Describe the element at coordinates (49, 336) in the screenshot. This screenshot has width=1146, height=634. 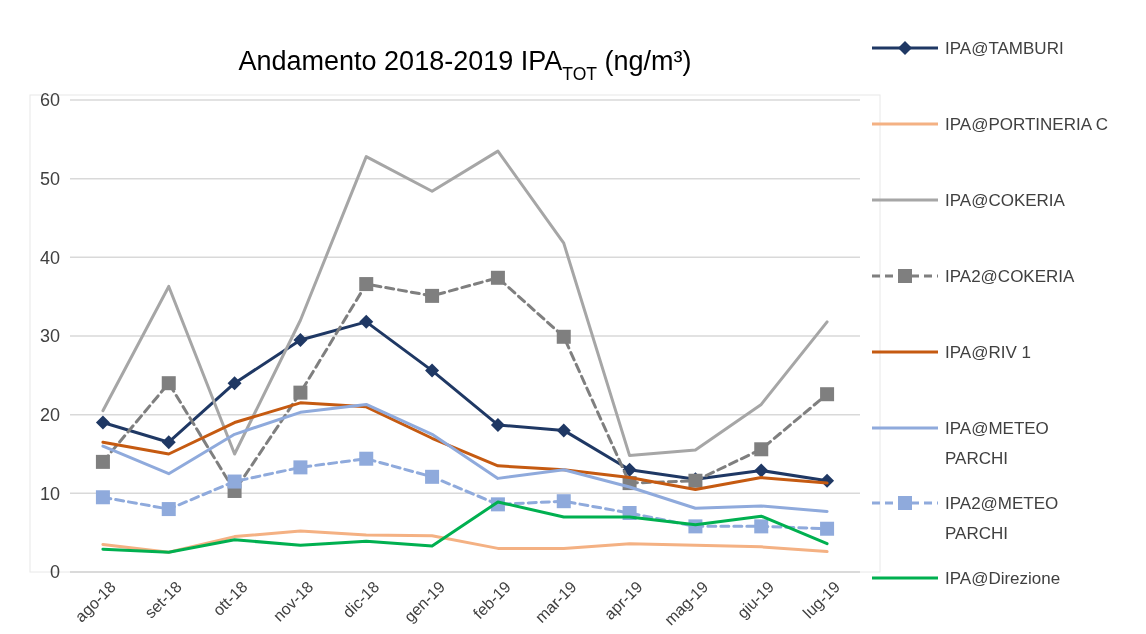
I see `y-tick-label: 30` at that location.